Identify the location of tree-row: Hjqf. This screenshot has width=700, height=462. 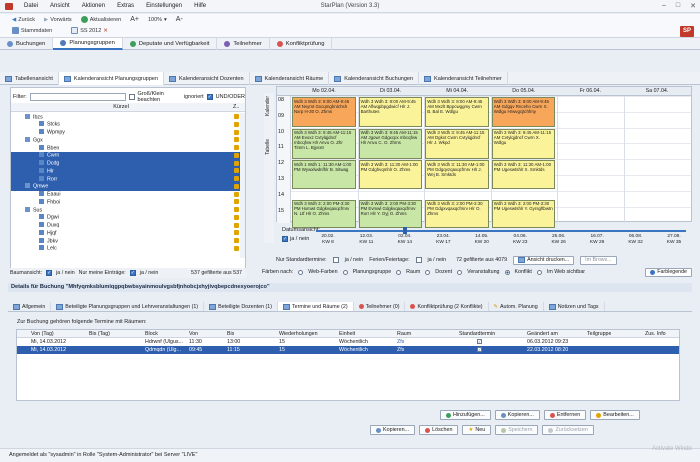
(128, 233).